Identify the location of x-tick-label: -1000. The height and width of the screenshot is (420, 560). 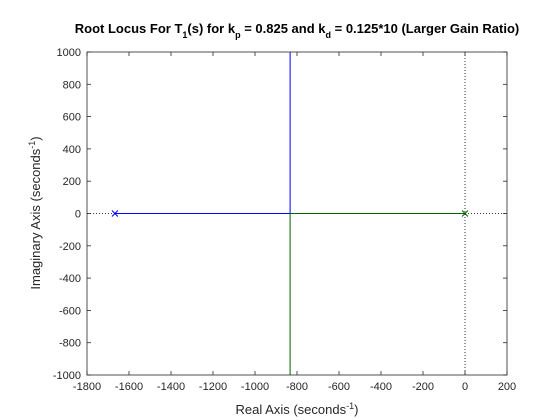
(255, 387).